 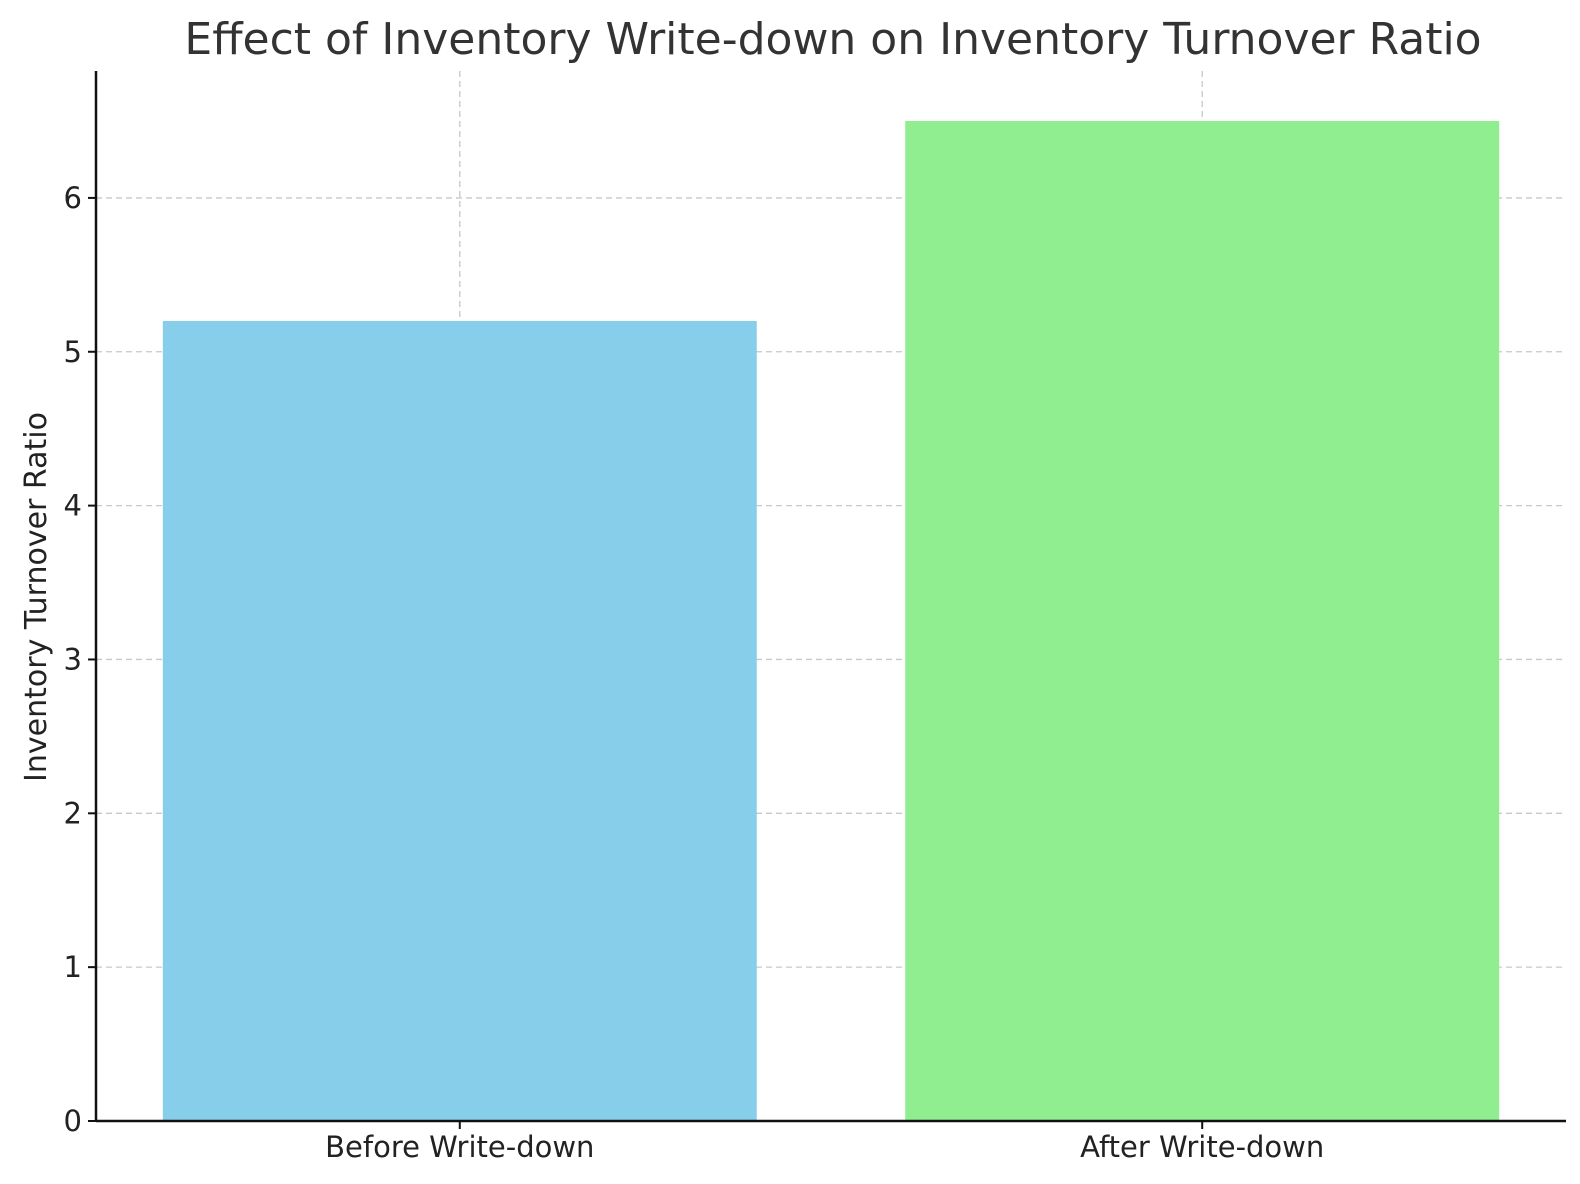 I want to click on y-axis-label: Inventory Turnover Ratio, so click(x=36, y=597).